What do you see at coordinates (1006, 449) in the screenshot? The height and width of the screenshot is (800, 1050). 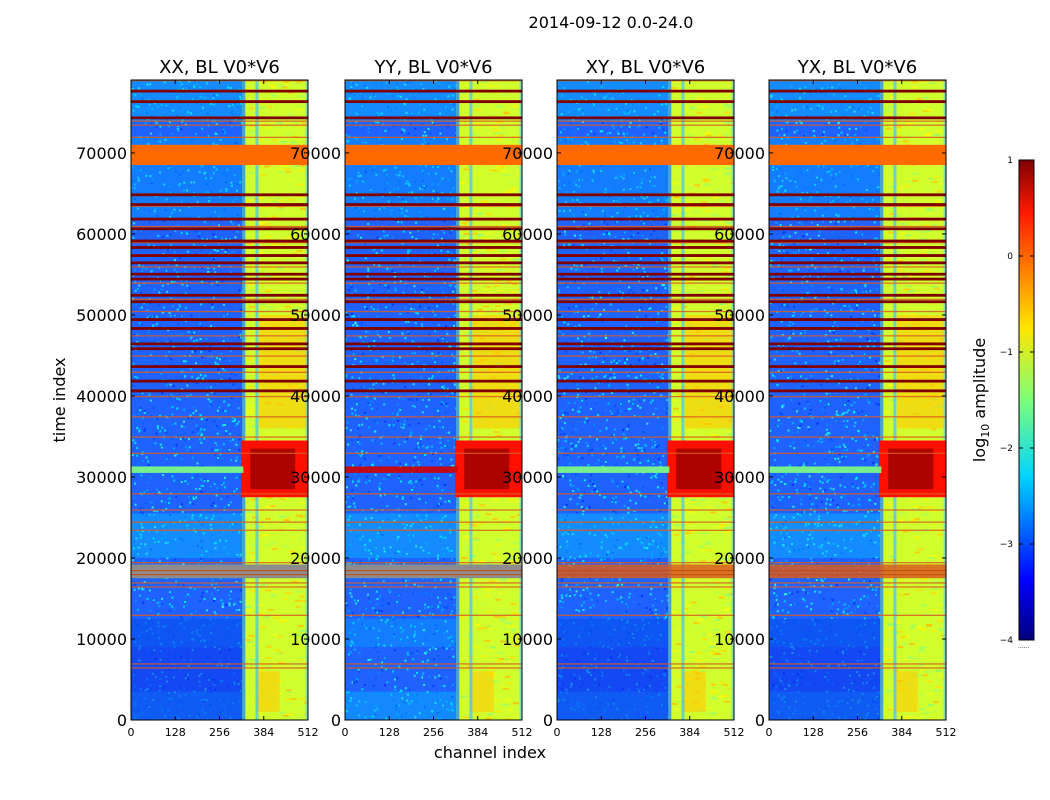 I see `colorbar-tick-label: −2` at bounding box center [1006, 449].